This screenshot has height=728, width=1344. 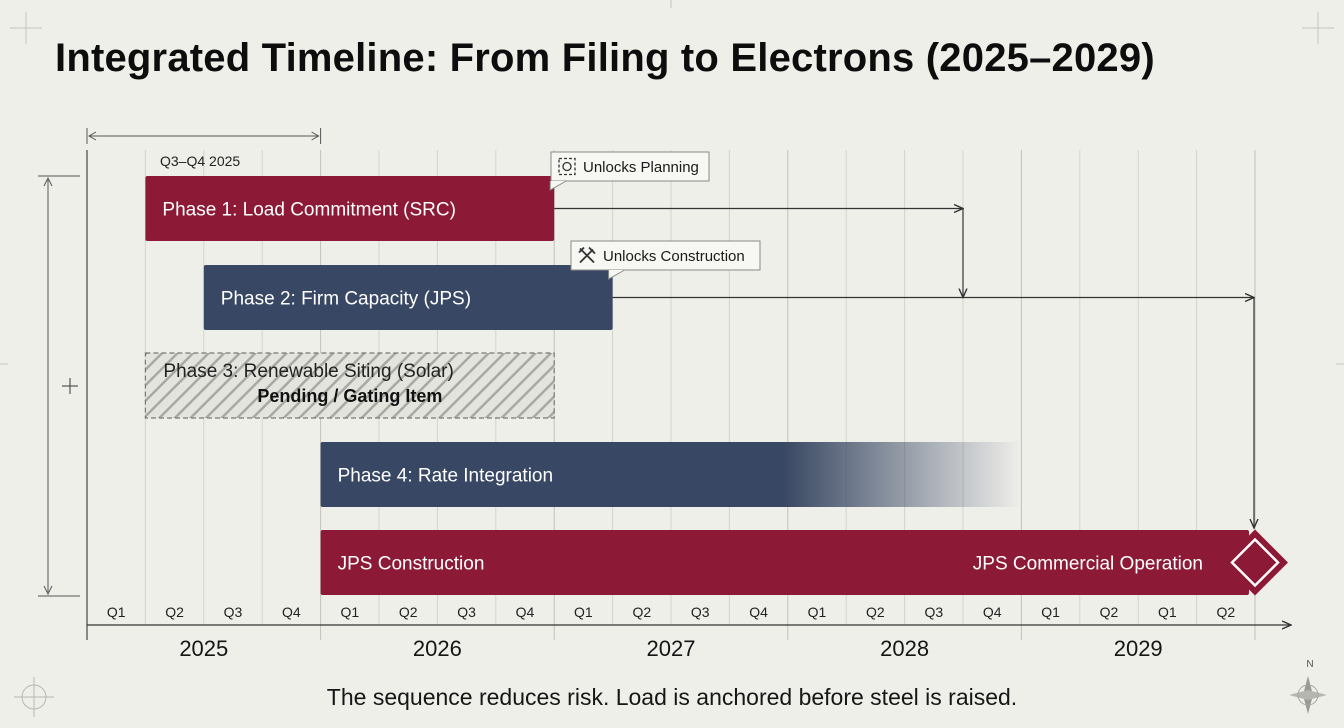 What do you see at coordinates (671, 474) in the screenshot?
I see `bar-p4` at bounding box center [671, 474].